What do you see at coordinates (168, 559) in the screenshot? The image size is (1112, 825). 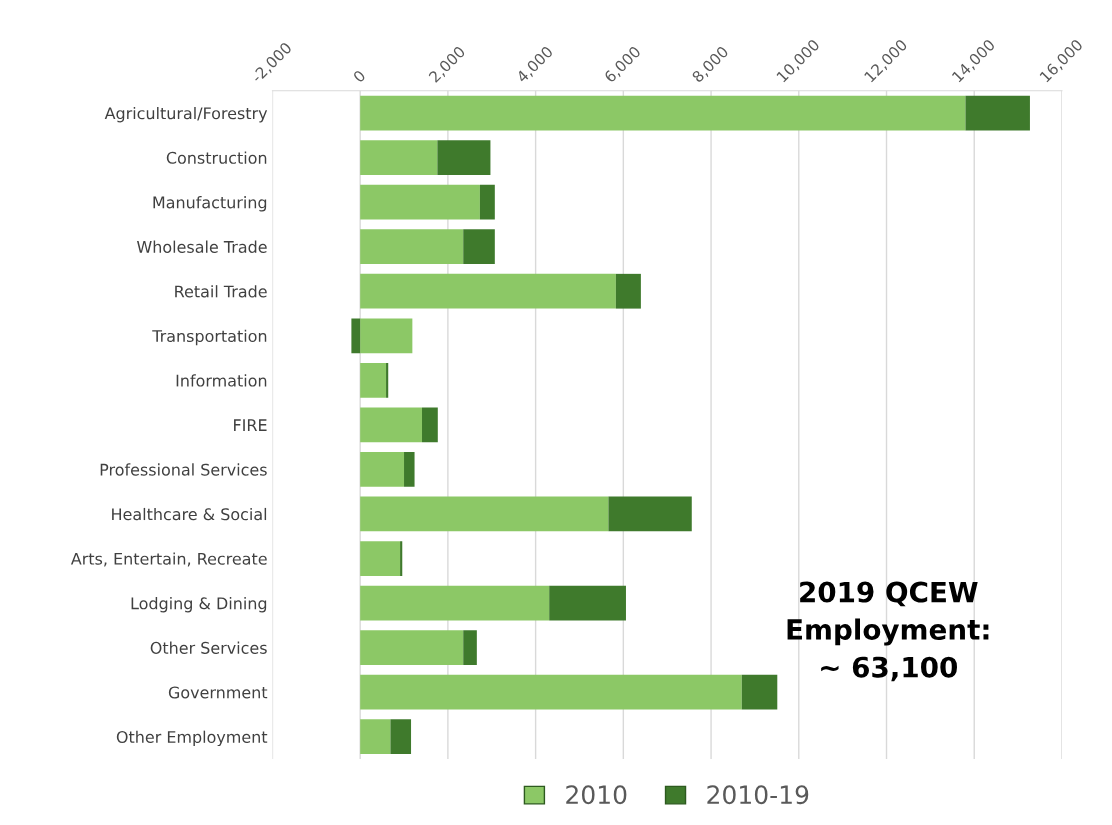 I see `y-tick-label: Arts, Entertain, Recreate` at bounding box center [168, 559].